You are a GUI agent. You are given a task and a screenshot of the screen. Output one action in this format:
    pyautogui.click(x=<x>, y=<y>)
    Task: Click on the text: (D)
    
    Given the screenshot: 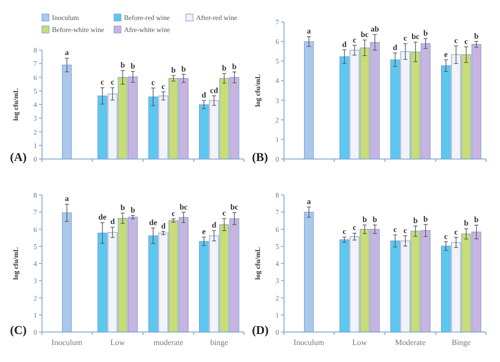 What is the action you would take?
    pyautogui.click(x=260, y=330)
    